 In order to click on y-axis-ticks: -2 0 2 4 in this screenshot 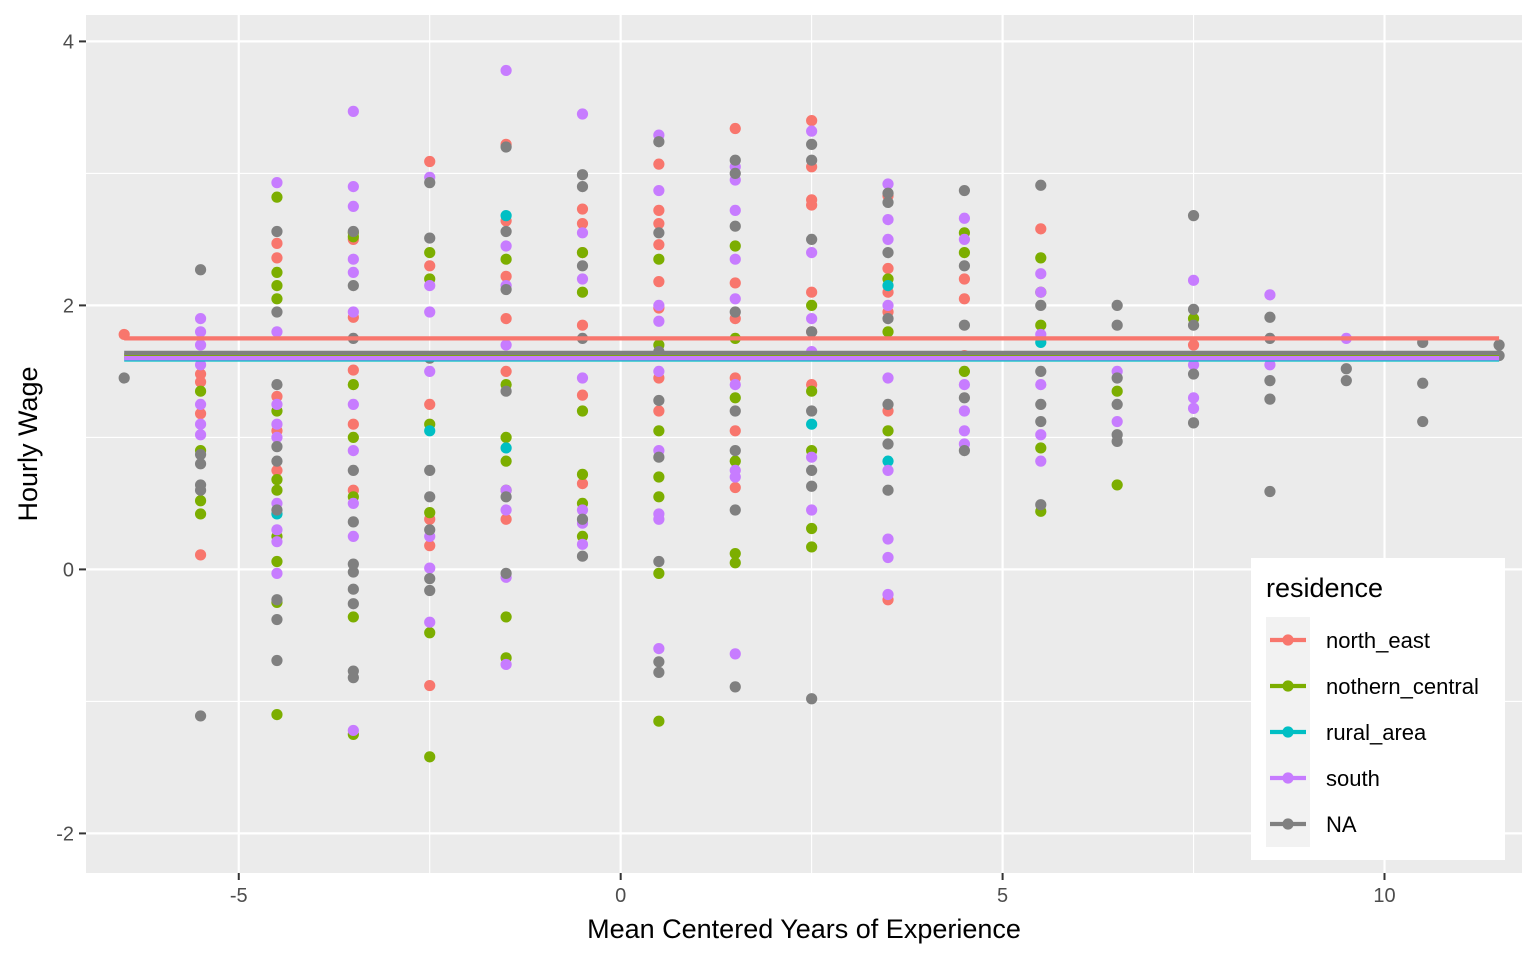, I will do `click(71, 438)`.